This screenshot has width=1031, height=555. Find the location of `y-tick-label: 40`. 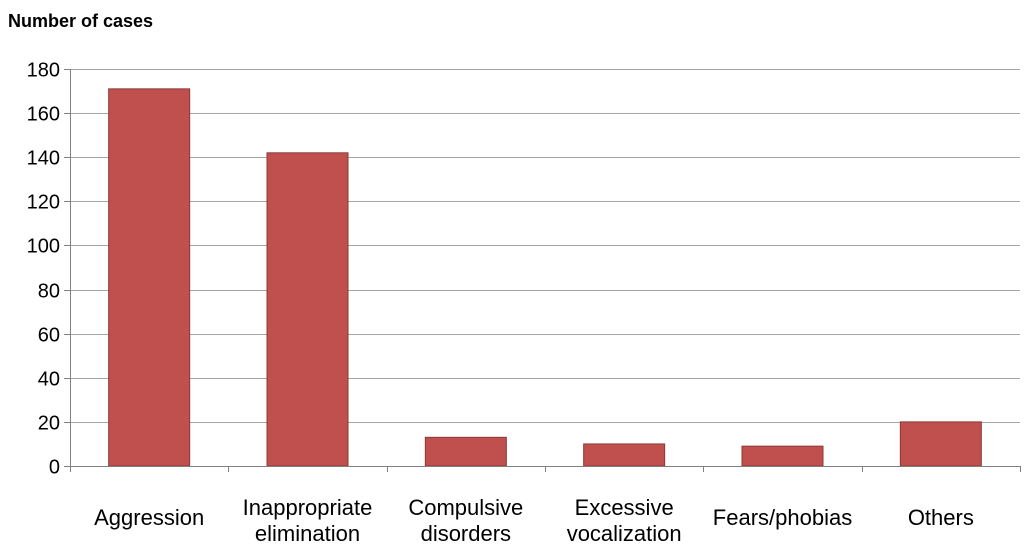

y-tick-label: 40 is located at coordinates (49, 380).